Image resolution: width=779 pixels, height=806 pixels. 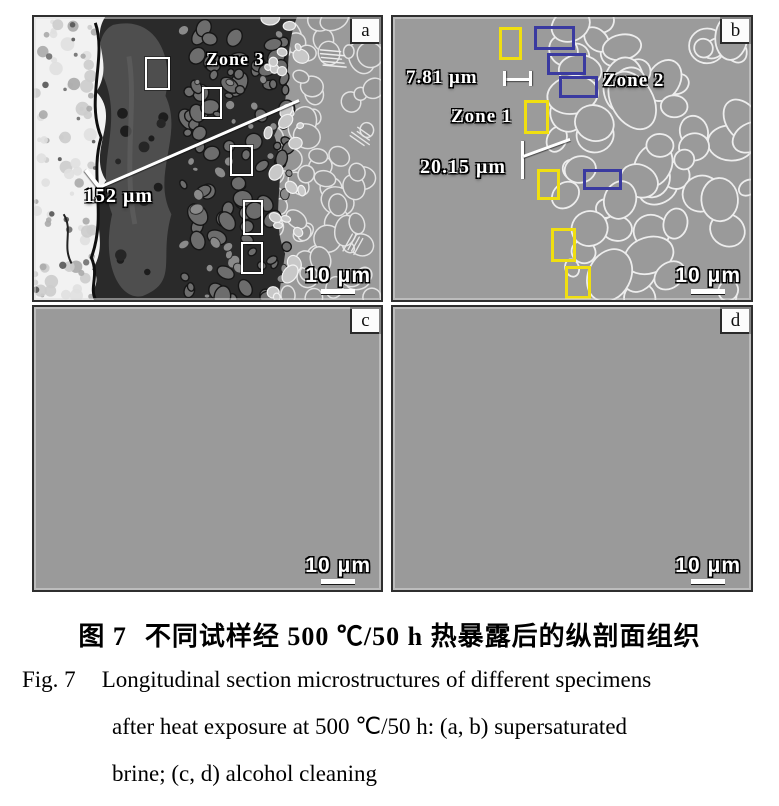 I want to click on panel-c-scalebar: 10 μm, so click(x=338, y=569).